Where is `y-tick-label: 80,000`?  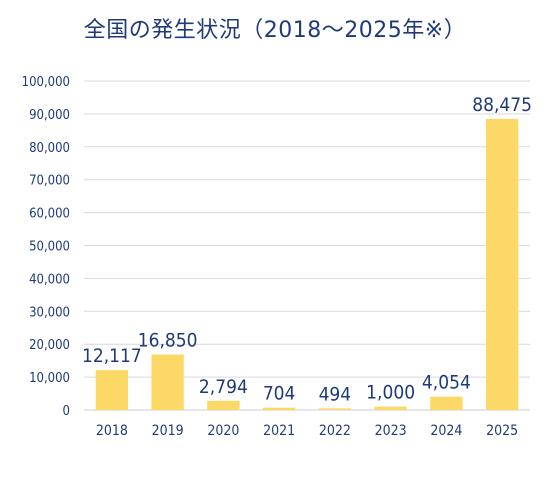
y-tick-label: 80,000 is located at coordinates (49, 148).